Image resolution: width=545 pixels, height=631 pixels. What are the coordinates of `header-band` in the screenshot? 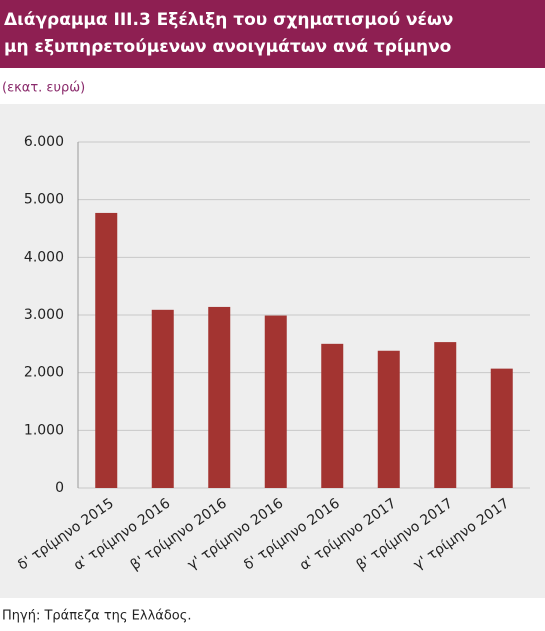 It's located at (272, 34).